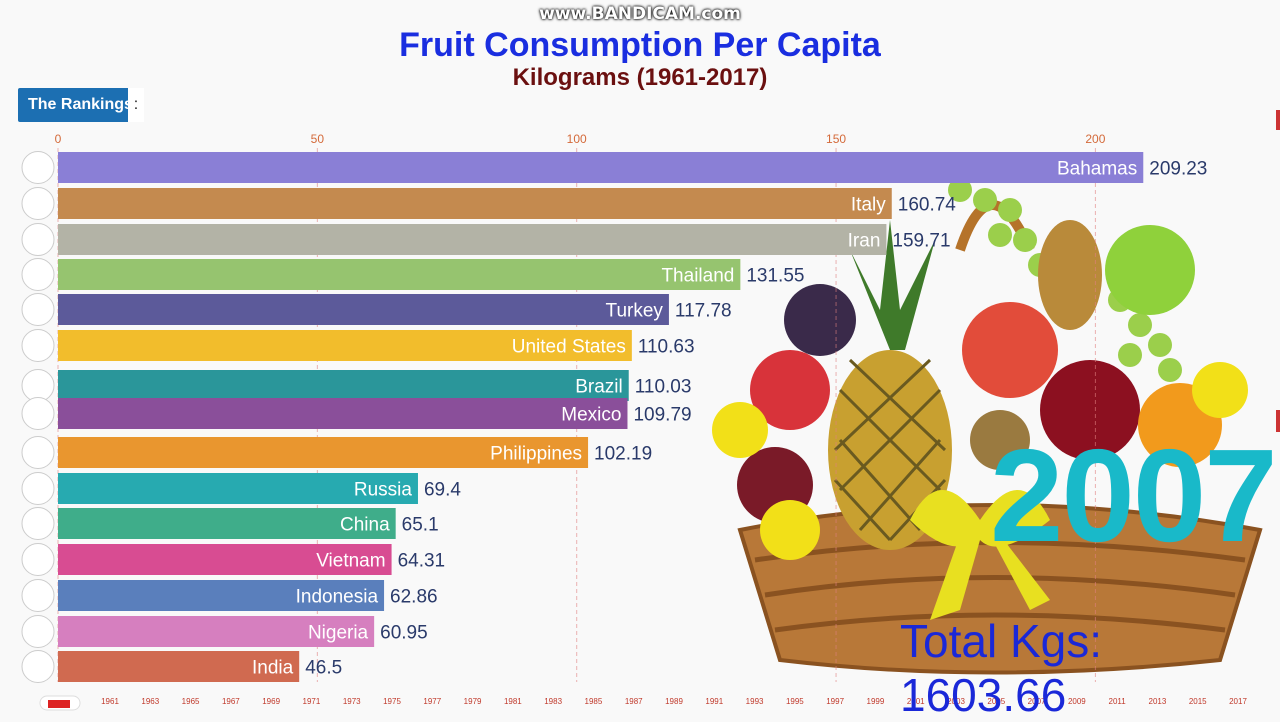  Describe the element at coordinates (569, 347) in the screenshot. I see `bar-category-label: United States` at that location.